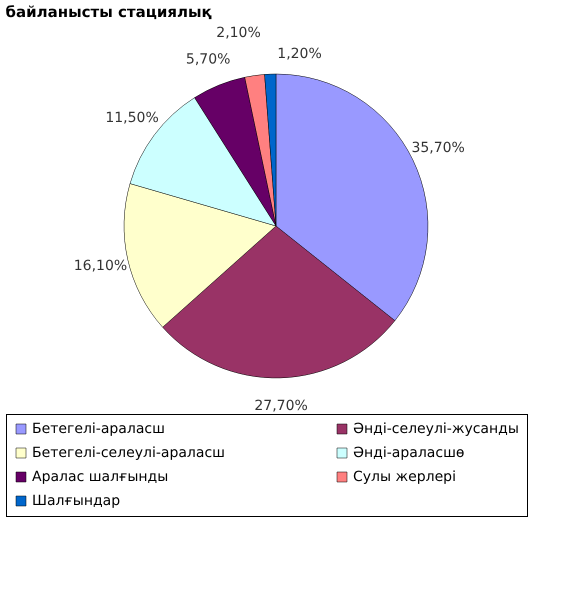  What do you see at coordinates (98, 429) in the screenshot?
I see `legend-label: Бетегелі-араласш` at bounding box center [98, 429].